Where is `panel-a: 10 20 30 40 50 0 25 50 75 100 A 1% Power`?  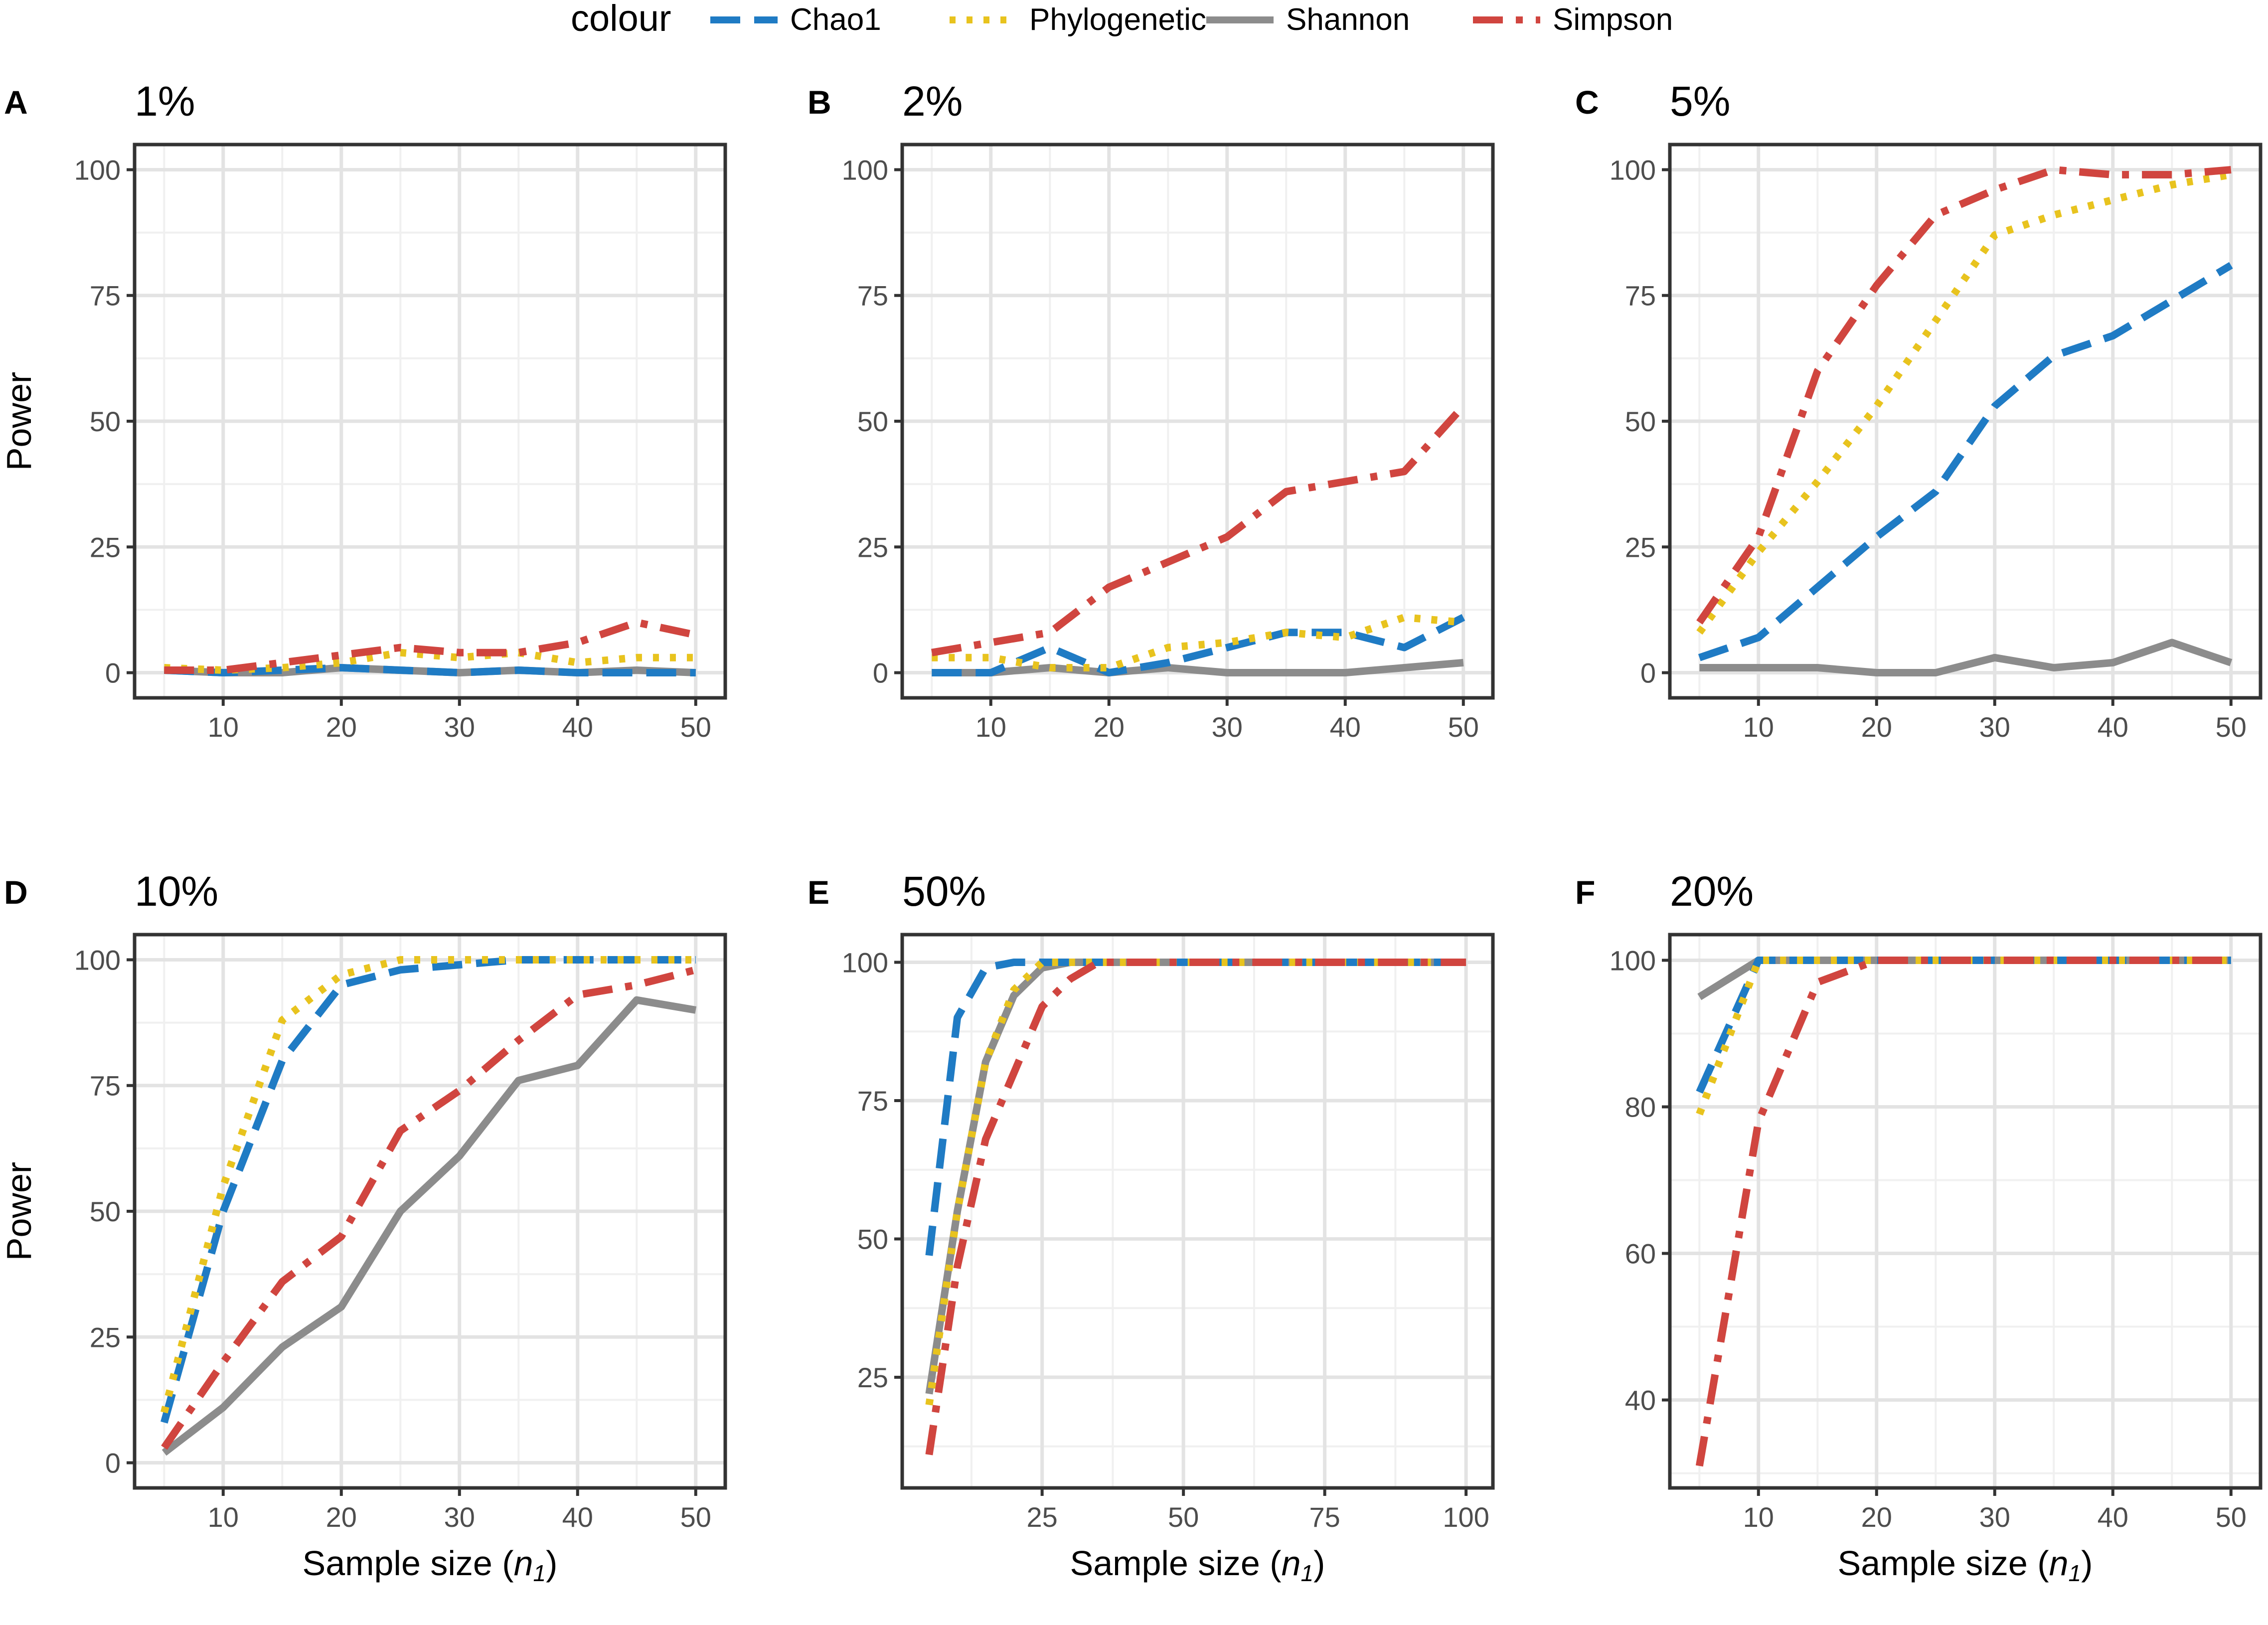
panel-a: 10 20 30 40 50 0 25 50 75 100 A 1% Power is located at coordinates (363, 410).